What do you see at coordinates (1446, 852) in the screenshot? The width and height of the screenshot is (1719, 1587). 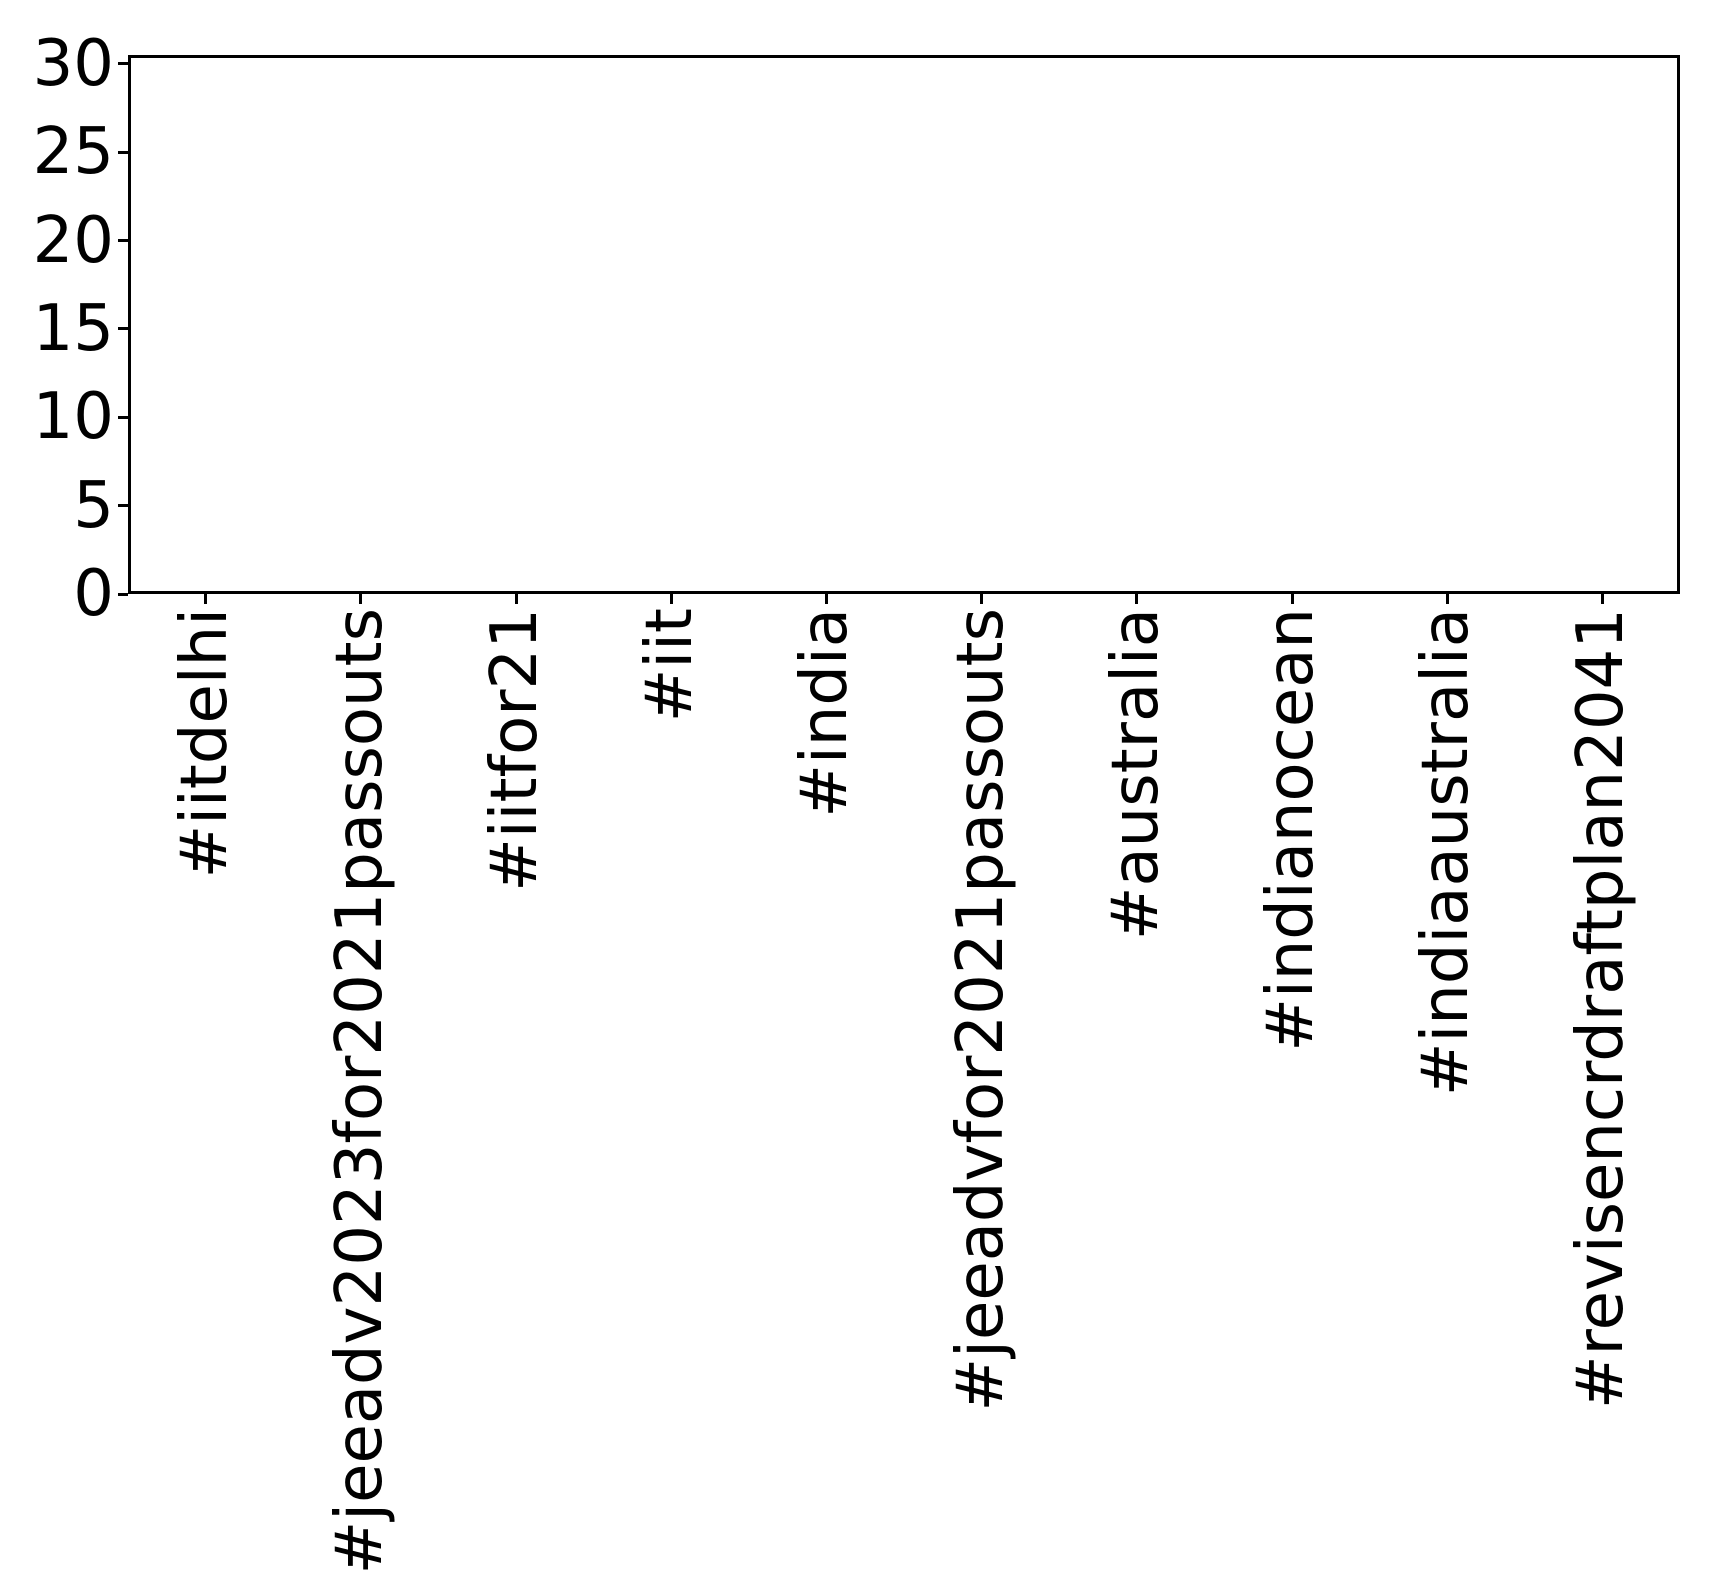 I see `x-tick-label: #indiaaustralia` at bounding box center [1446, 852].